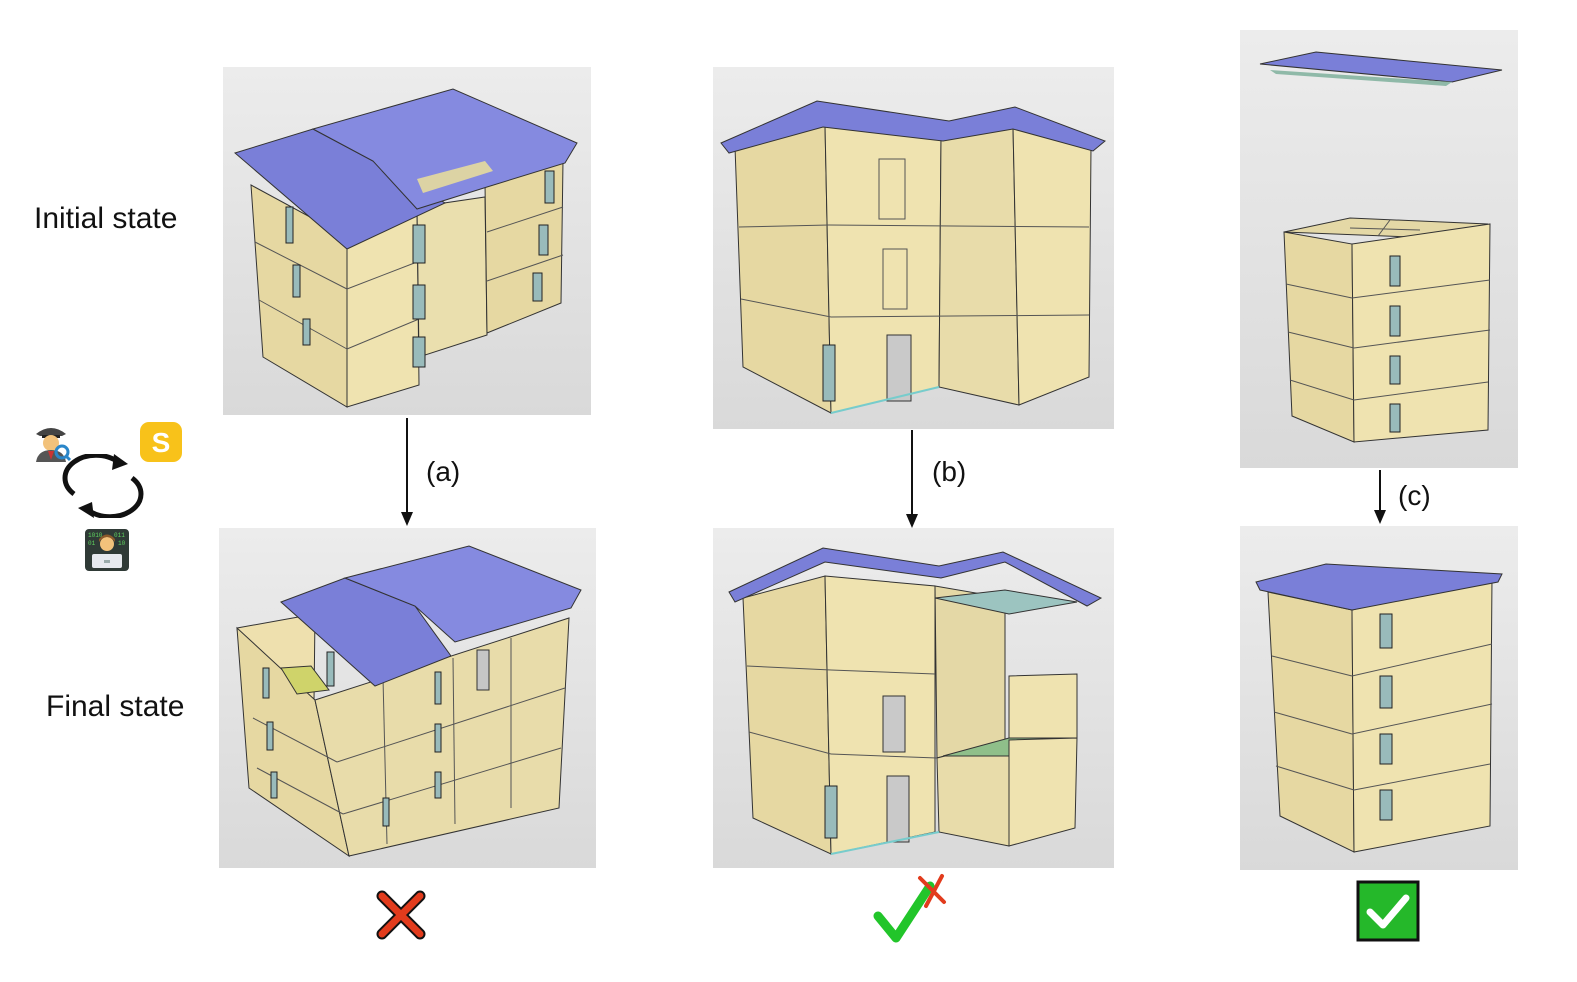 The height and width of the screenshot is (982, 1577). Describe the element at coordinates (913, 248) in the screenshot. I see `panel-b-initial` at that location.